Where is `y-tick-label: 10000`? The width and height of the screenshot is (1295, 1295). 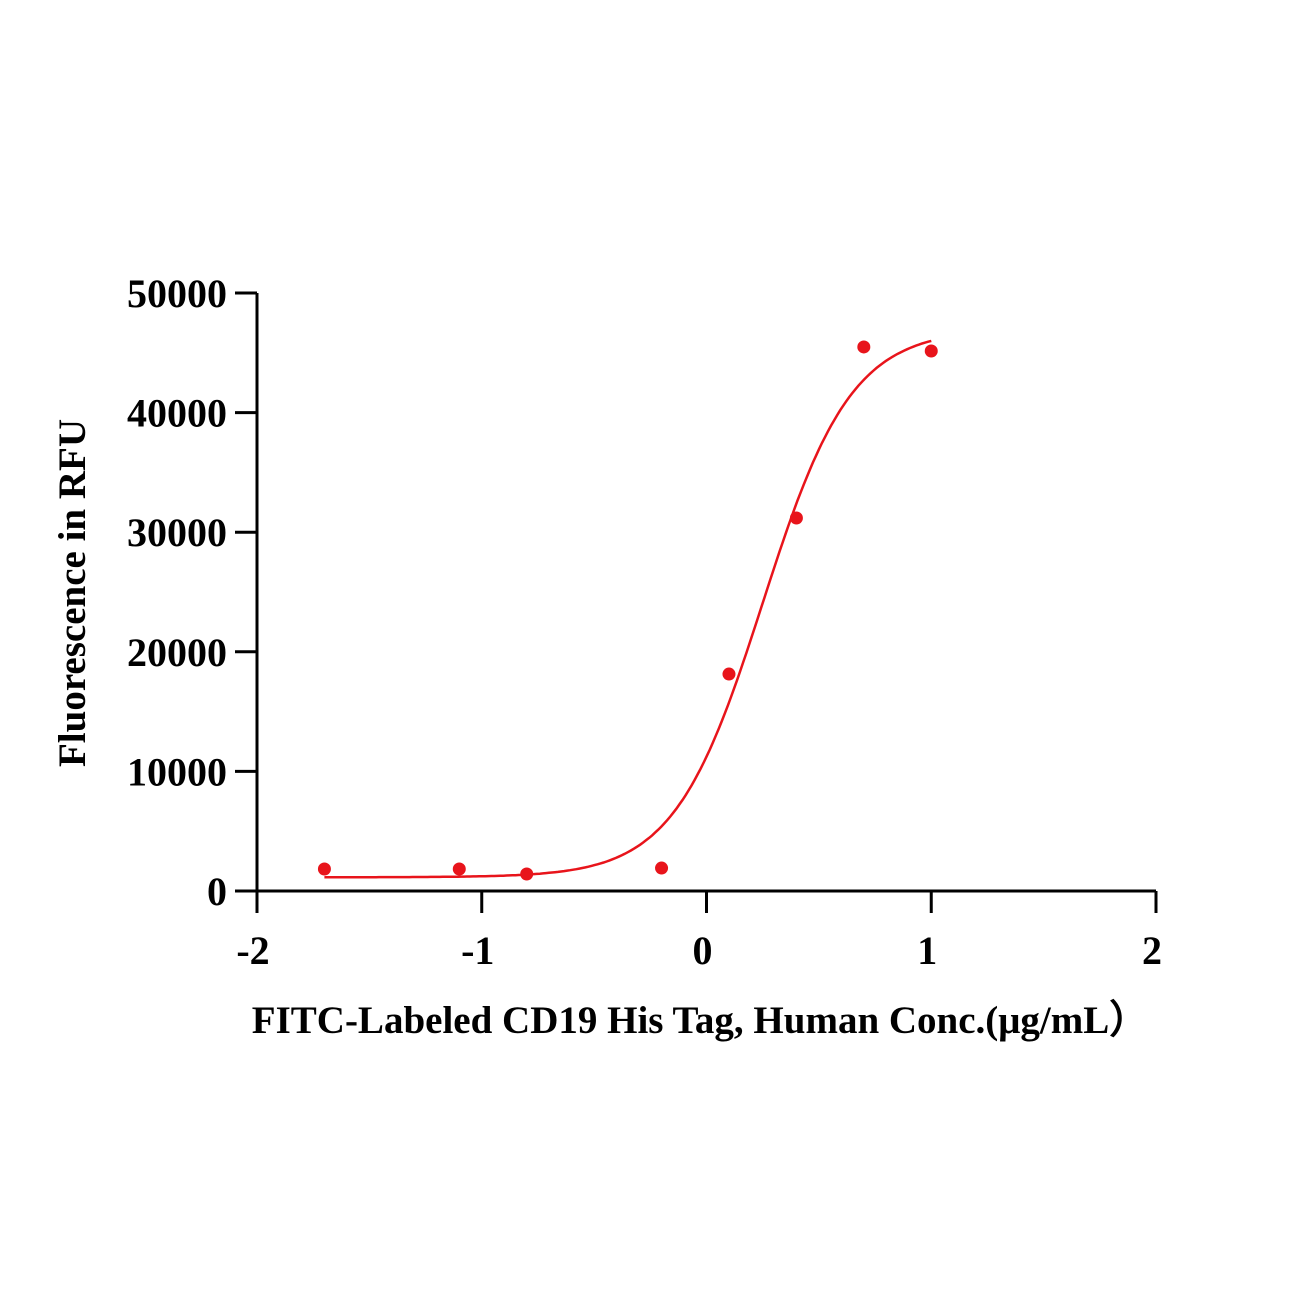 y-tick-label: 10000 is located at coordinates (177, 771).